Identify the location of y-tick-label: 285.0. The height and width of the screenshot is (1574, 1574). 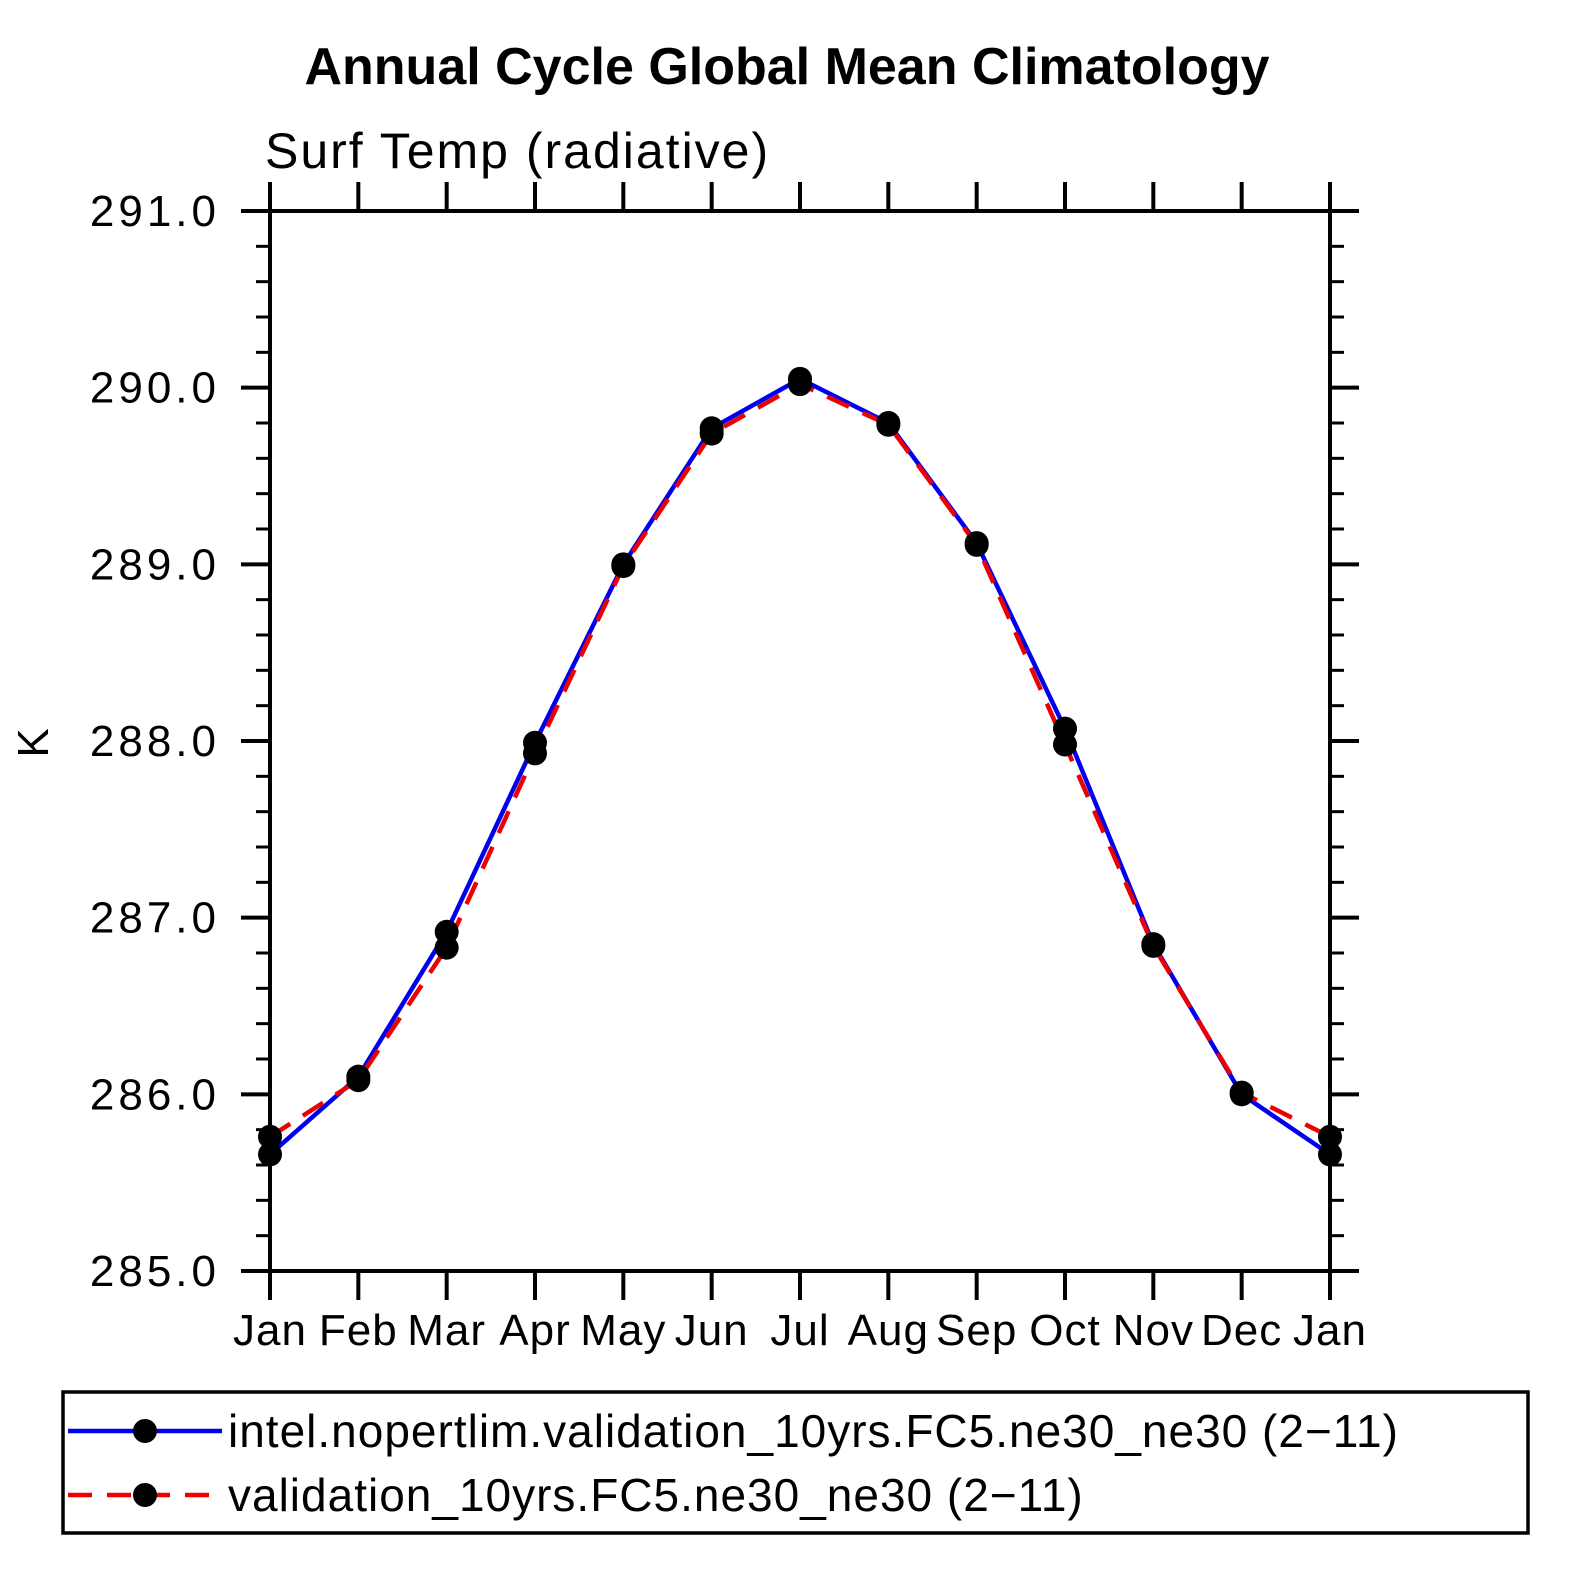
(155, 1271).